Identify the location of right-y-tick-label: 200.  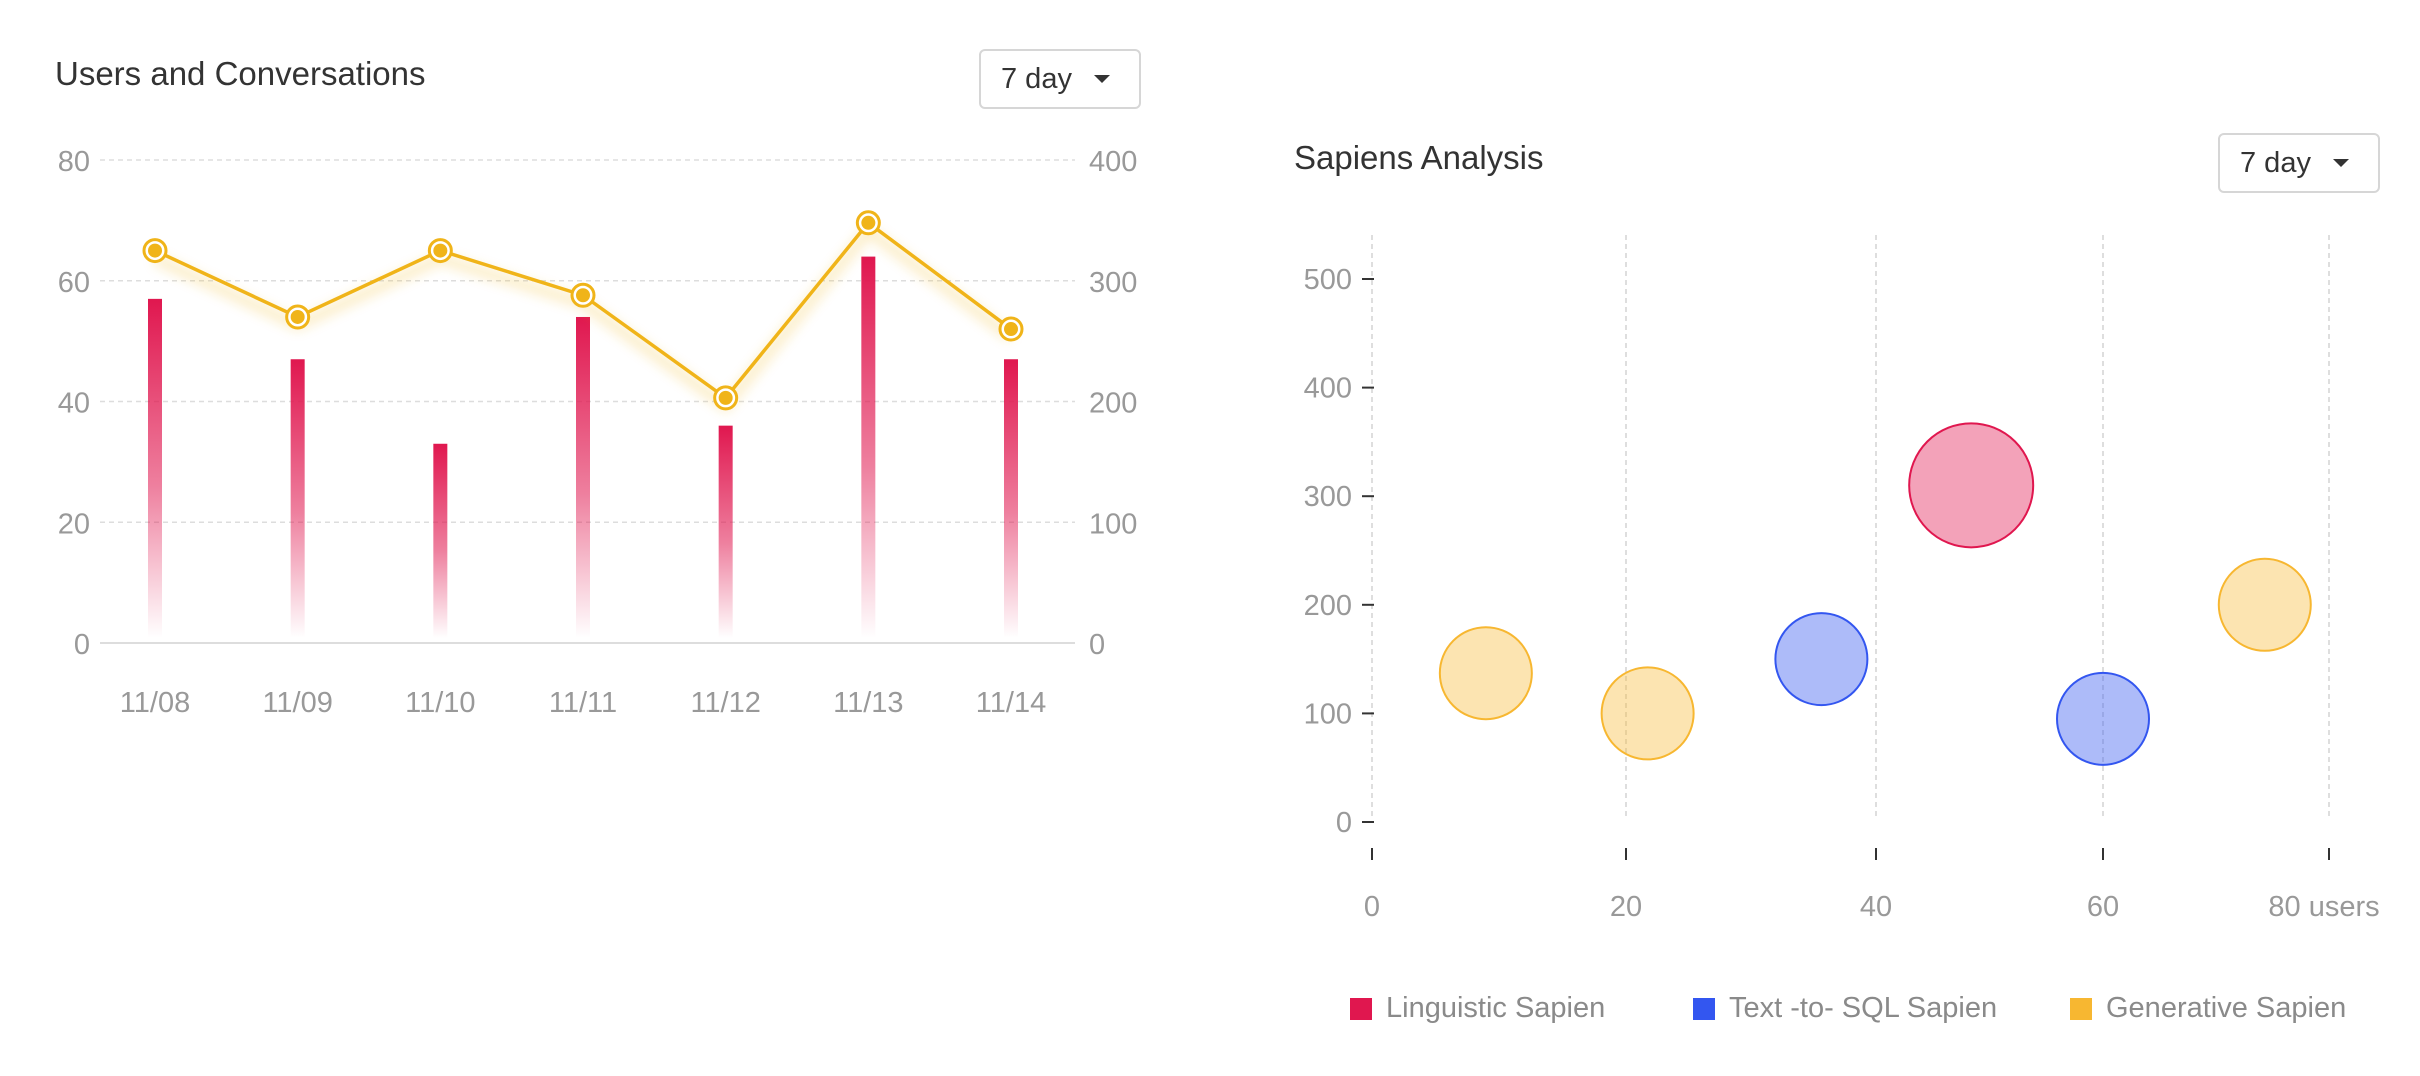
(1113, 404).